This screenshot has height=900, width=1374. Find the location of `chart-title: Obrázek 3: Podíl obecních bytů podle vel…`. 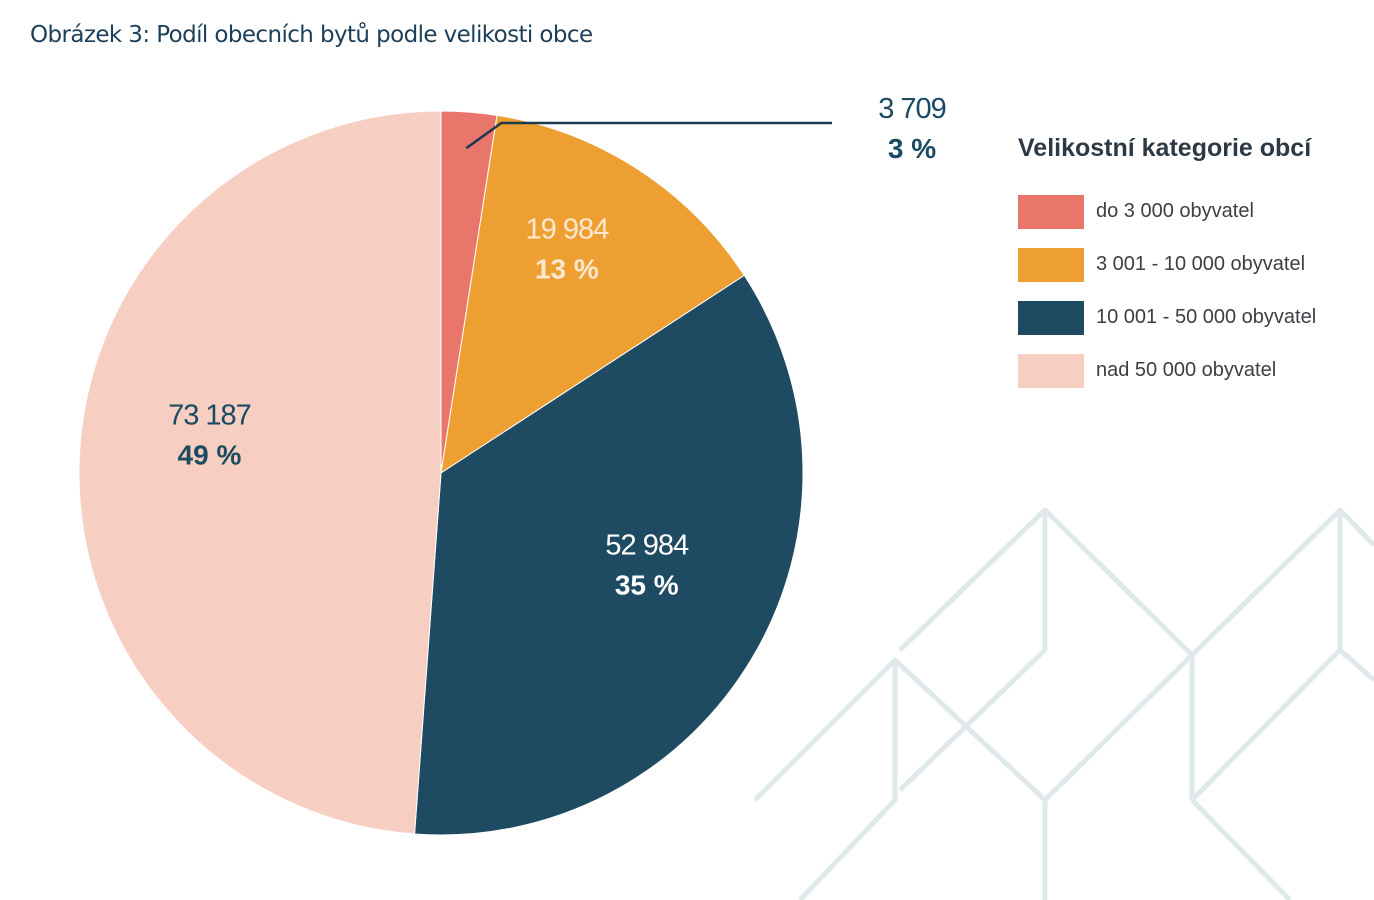

chart-title: Obrázek 3: Podíl obecních bytů podle vel… is located at coordinates (311, 35).